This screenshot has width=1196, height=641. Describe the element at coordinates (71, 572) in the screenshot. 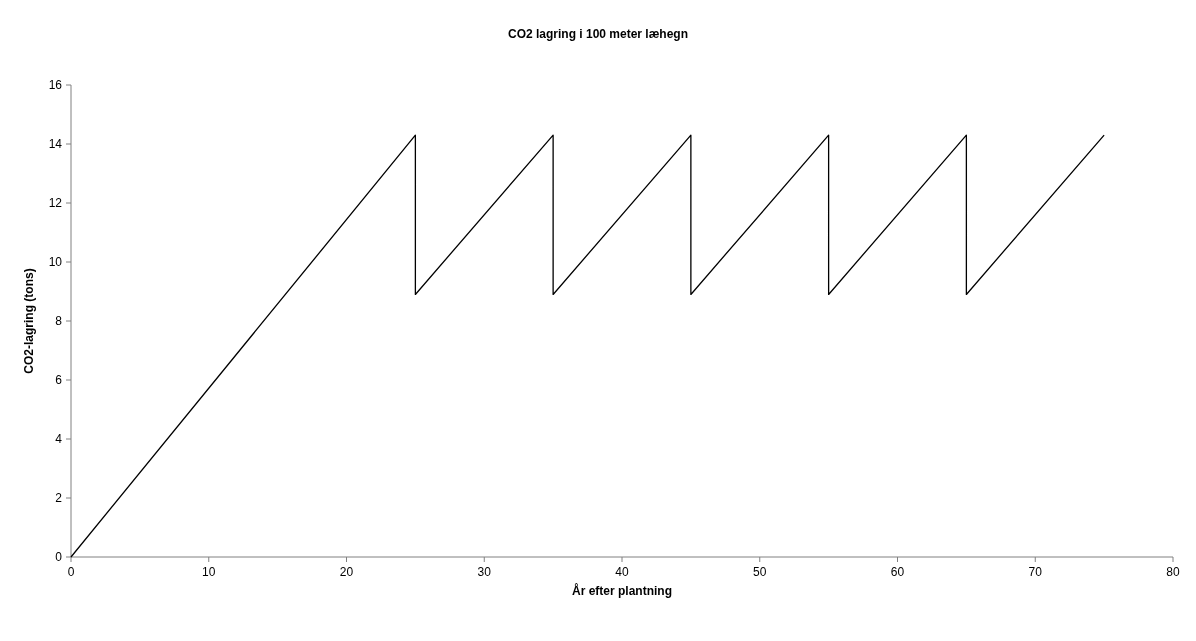

I see `x-tick-label: 0` at that location.